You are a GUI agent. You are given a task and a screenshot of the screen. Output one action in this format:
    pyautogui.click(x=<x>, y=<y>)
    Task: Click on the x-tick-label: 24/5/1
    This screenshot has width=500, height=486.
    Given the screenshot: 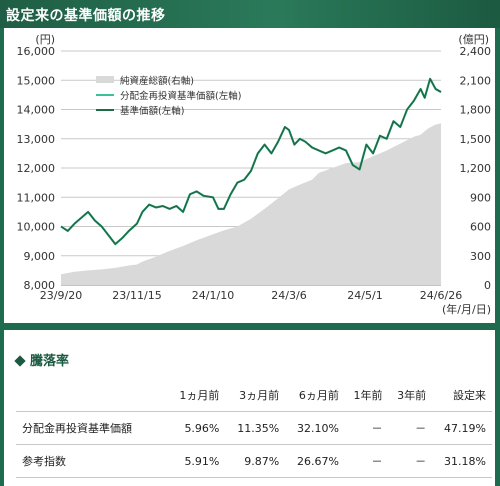 What is the action you would take?
    pyautogui.click(x=364, y=295)
    